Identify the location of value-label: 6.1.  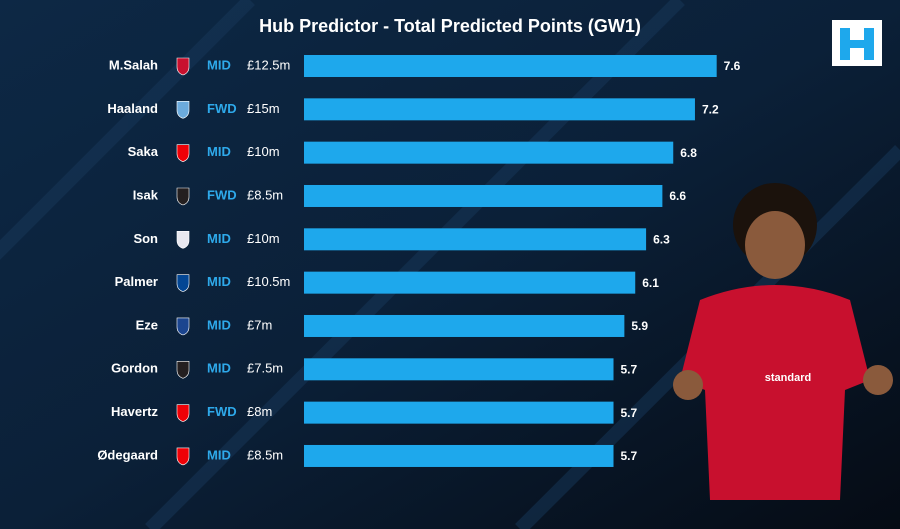
(650, 283).